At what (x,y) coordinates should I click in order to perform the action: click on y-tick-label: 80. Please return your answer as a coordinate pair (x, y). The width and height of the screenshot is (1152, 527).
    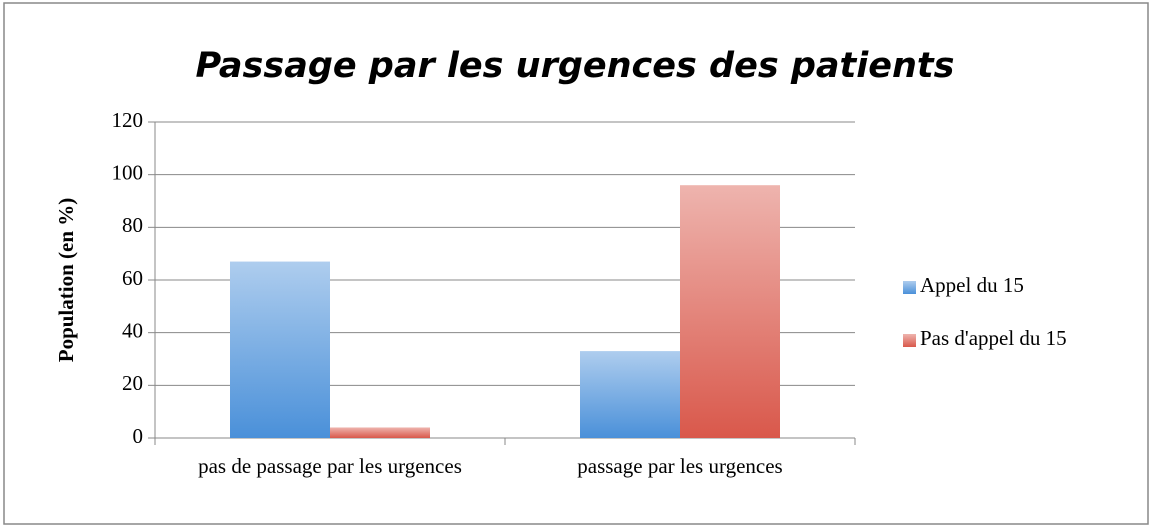
    Looking at the image, I should click on (132, 225).